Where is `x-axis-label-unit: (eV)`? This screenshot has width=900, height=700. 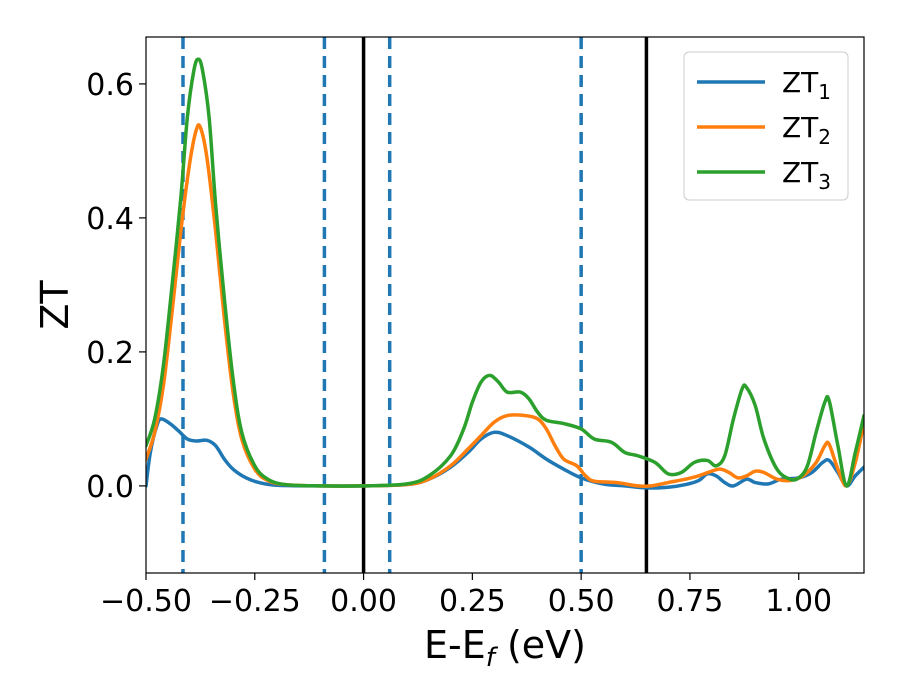
x-axis-label-unit: (eV) is located at coordinates (540, 645).